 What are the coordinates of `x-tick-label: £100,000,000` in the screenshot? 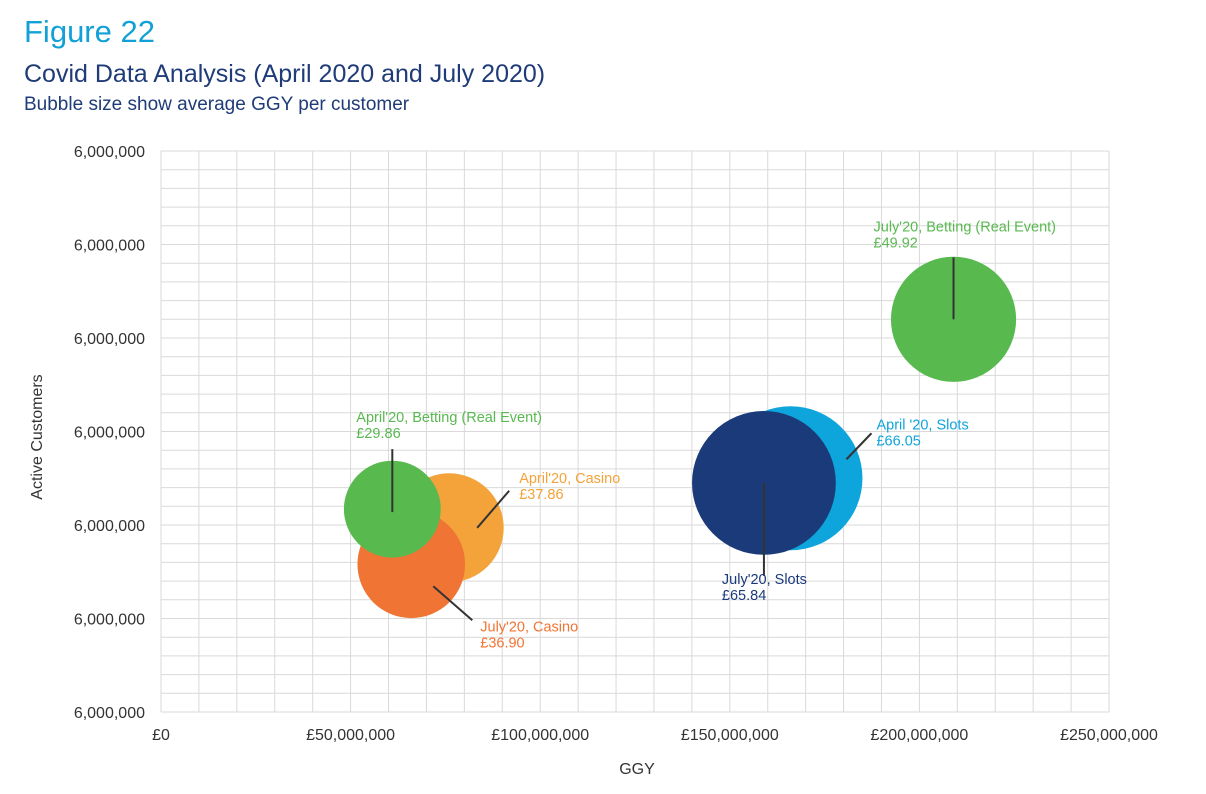 It's located at (540, 735).